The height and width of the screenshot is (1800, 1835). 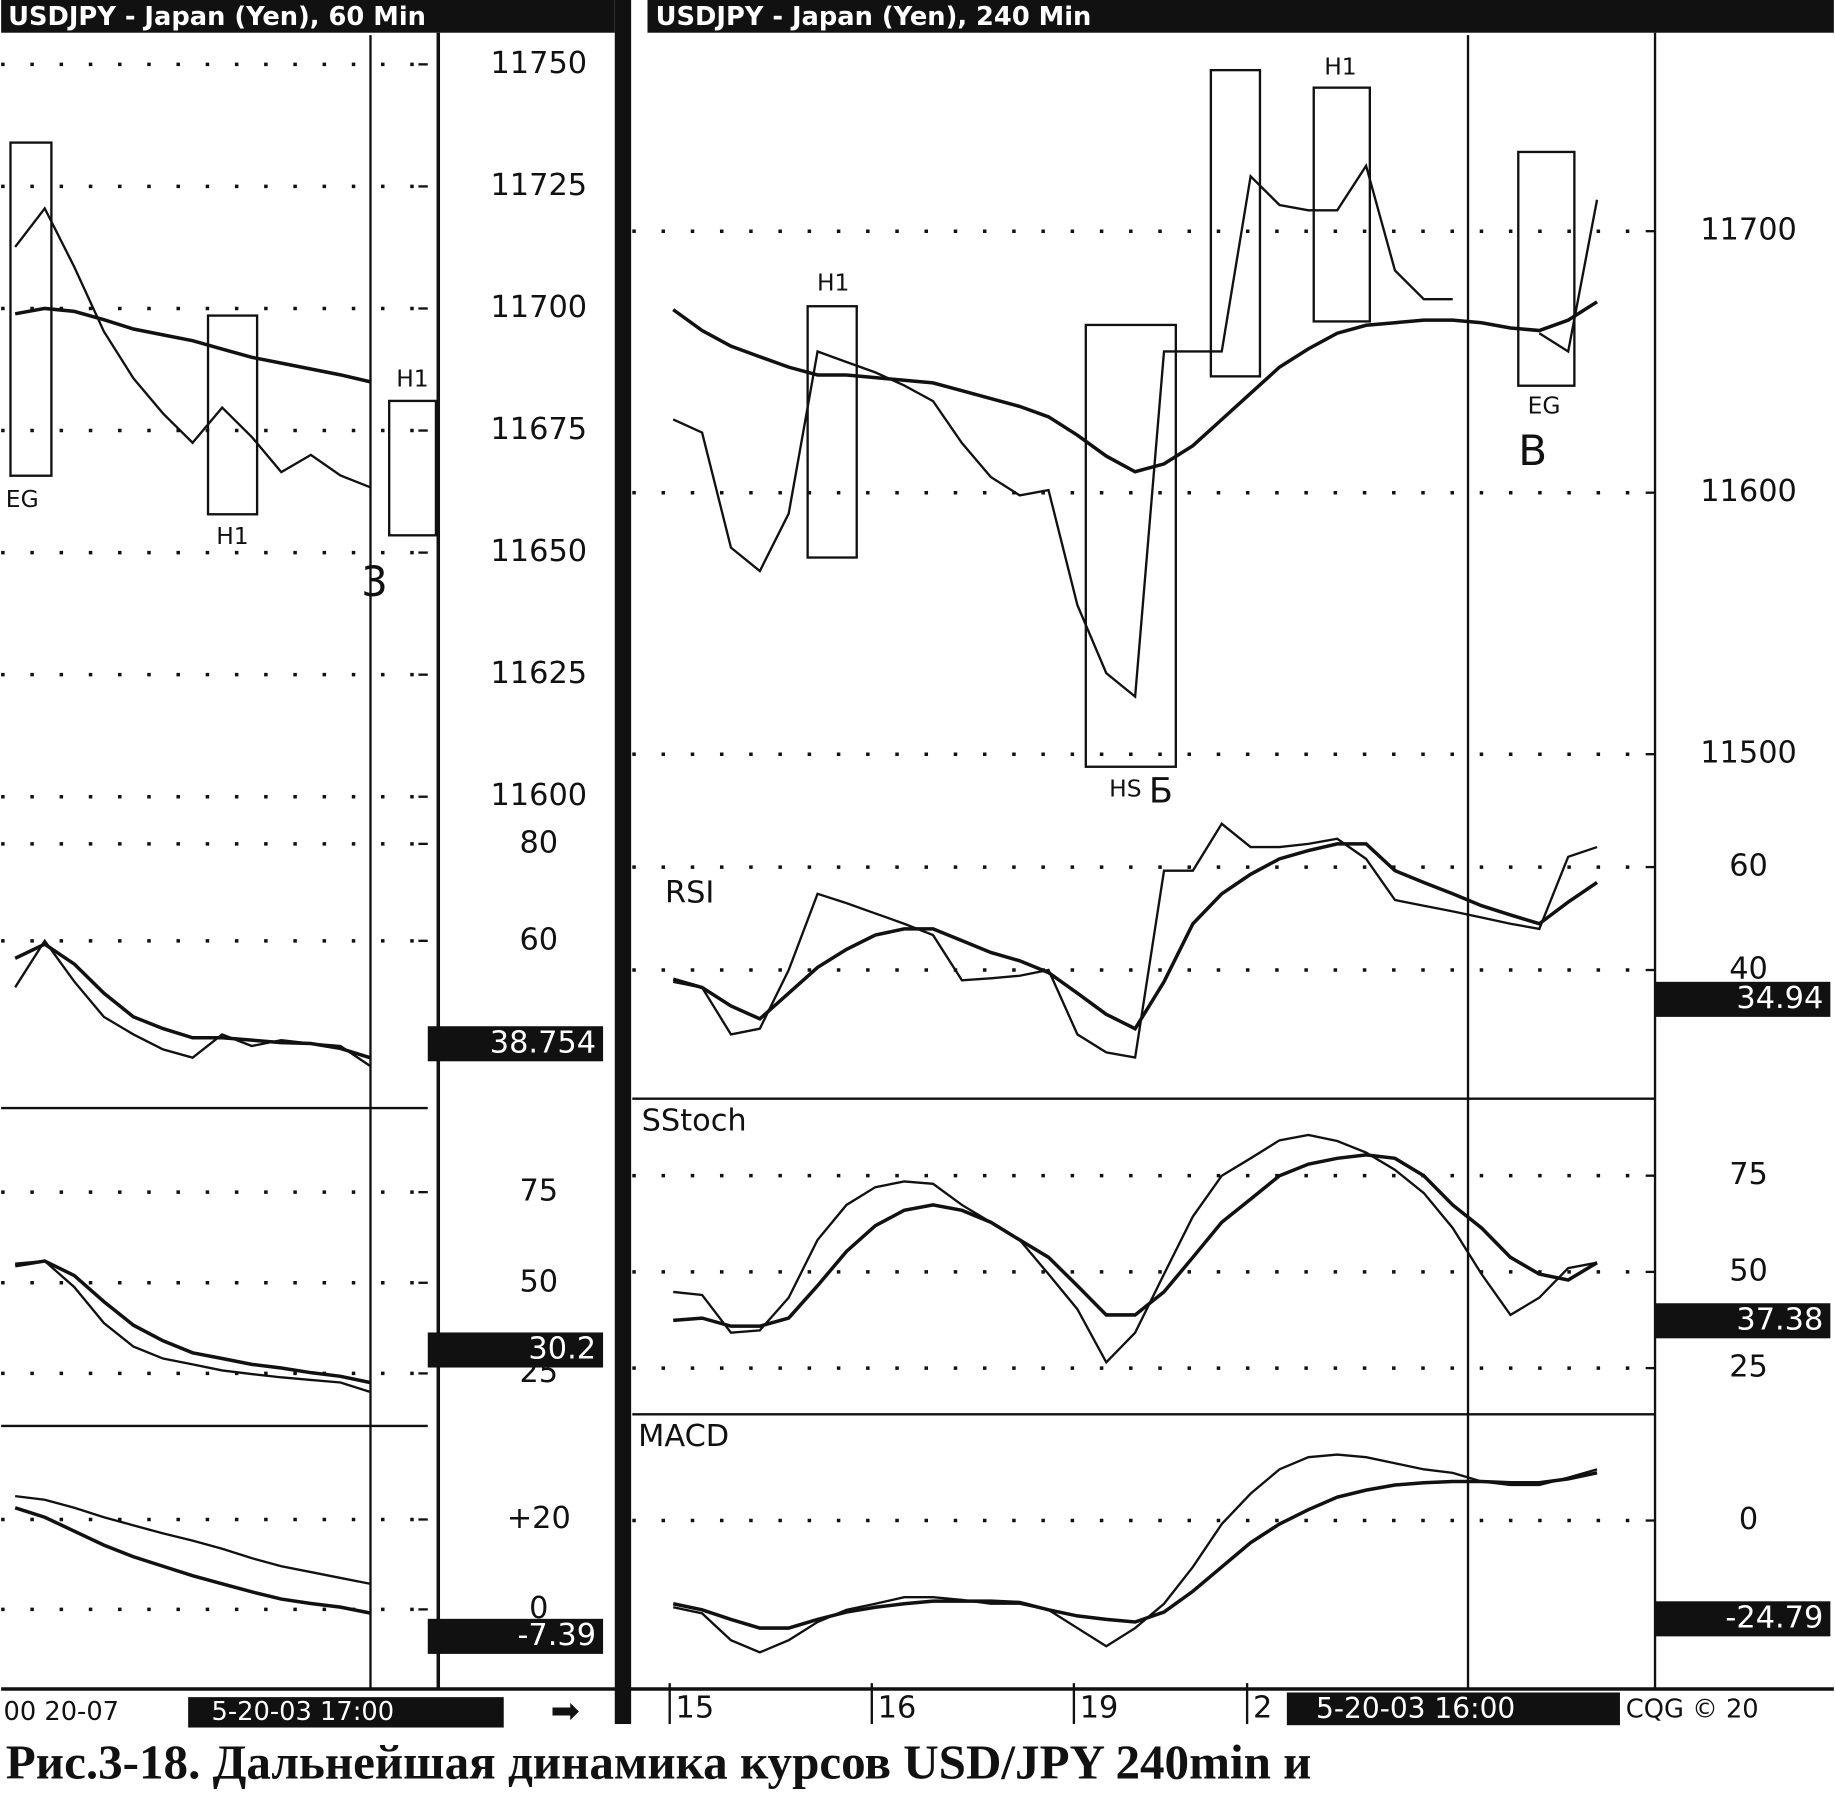 What do you see at coordinates (1099, 1707) in the screenshot?
I see `x-tick-label: 19` at bounding box center [1099, 1707].